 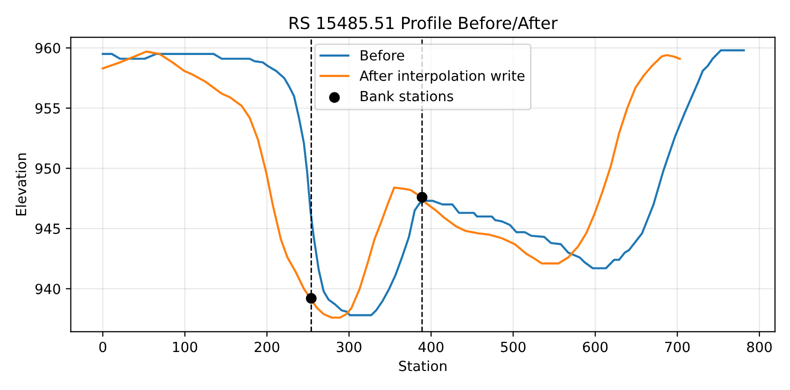 What do you see at coordinates (677, 347) in the screenshot?
I see `x-tick-label: 700` at bounding box center [677, 347].